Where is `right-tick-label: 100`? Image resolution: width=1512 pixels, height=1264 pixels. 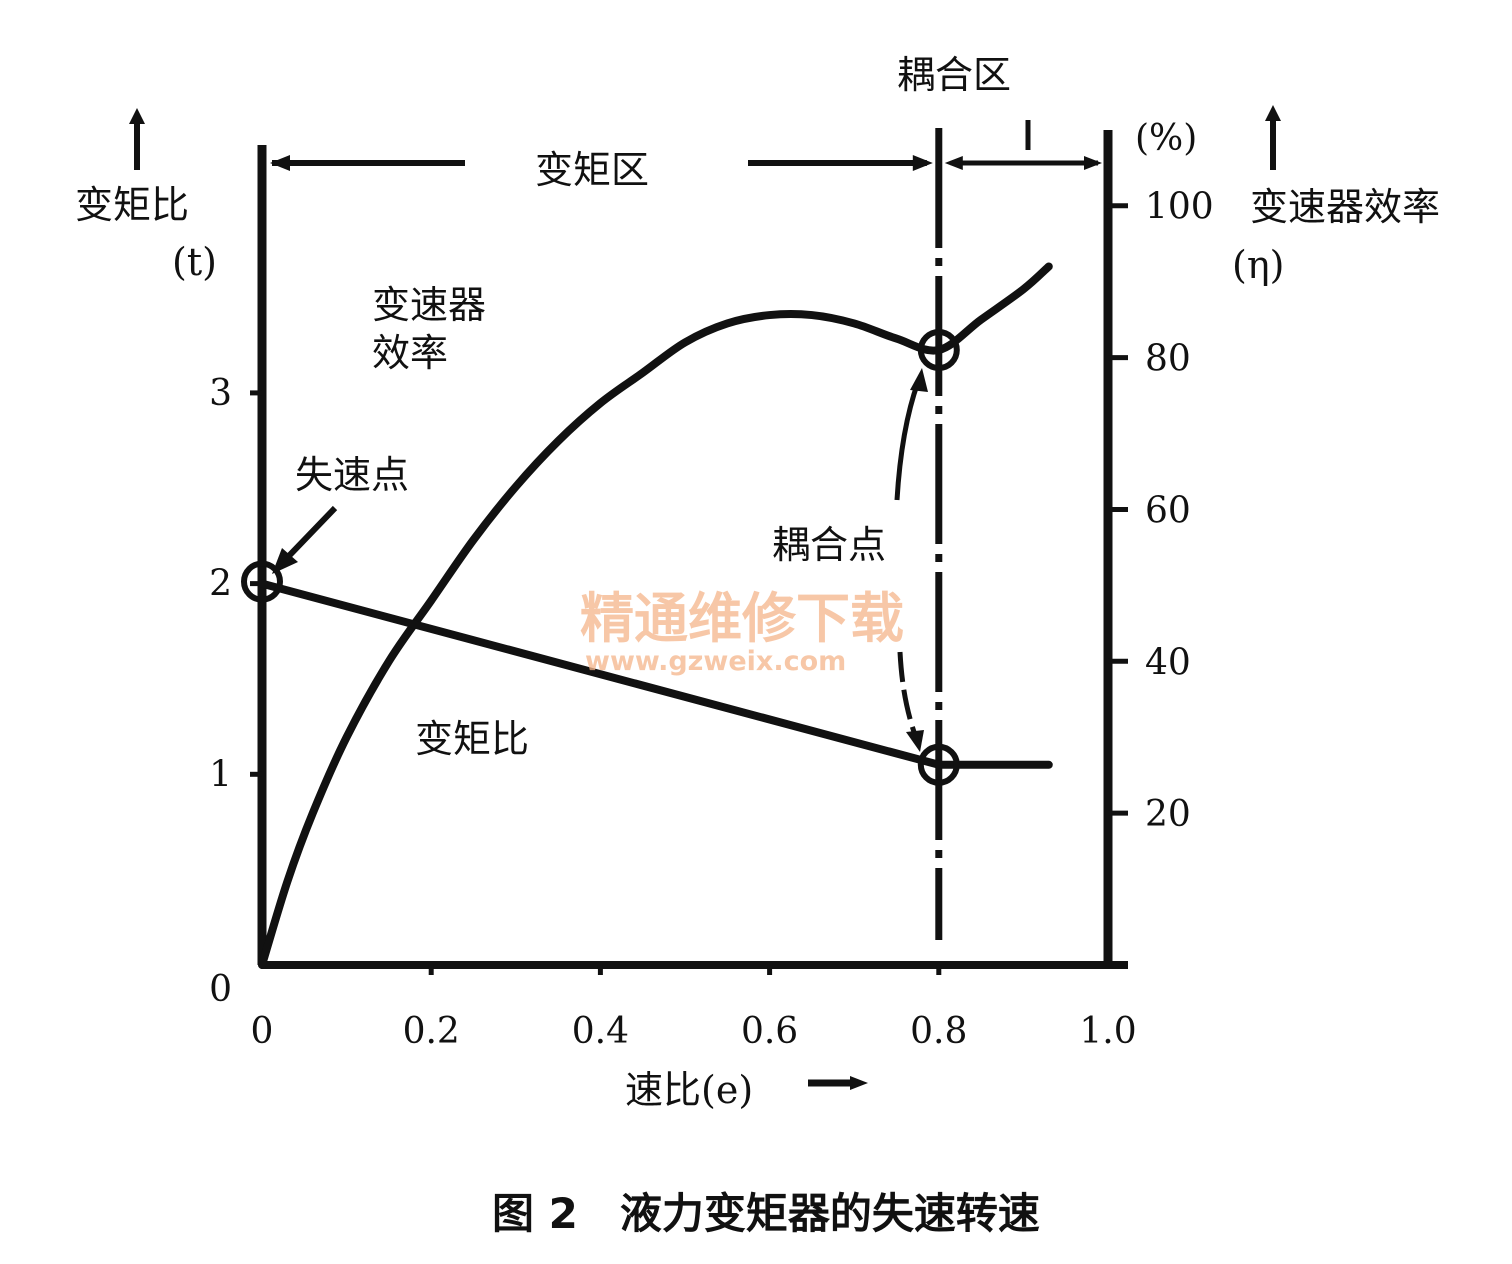 right-tick-label: 100 is located at coordinates (1179, 207).